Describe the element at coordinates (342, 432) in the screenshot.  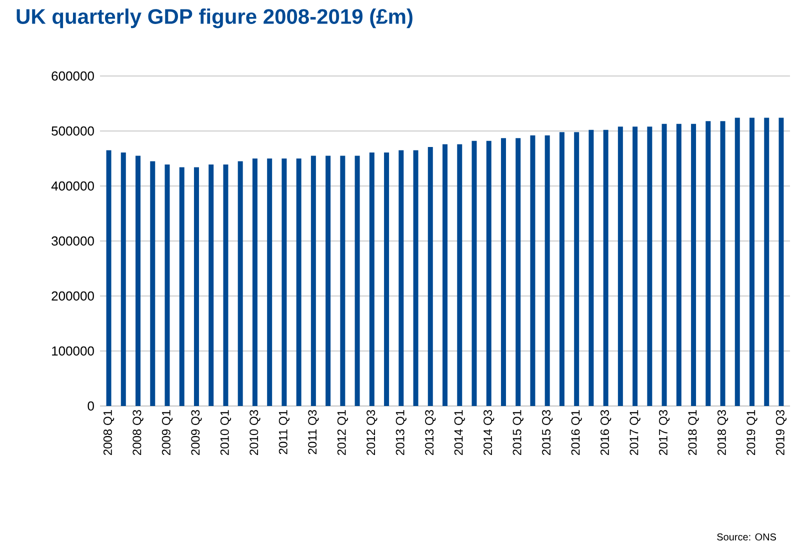
I see `x-tick-label: 2012 Q1` at that location.